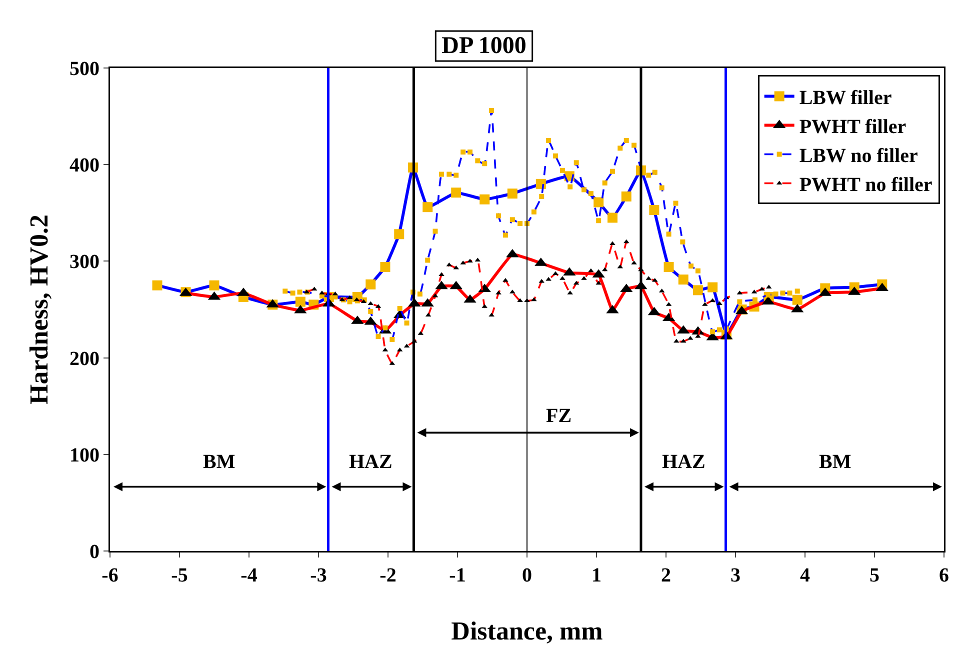 The height and width of the screenshot is (659, 968). I want to click on legend-label: PWHT no filler, so click(865, 185).